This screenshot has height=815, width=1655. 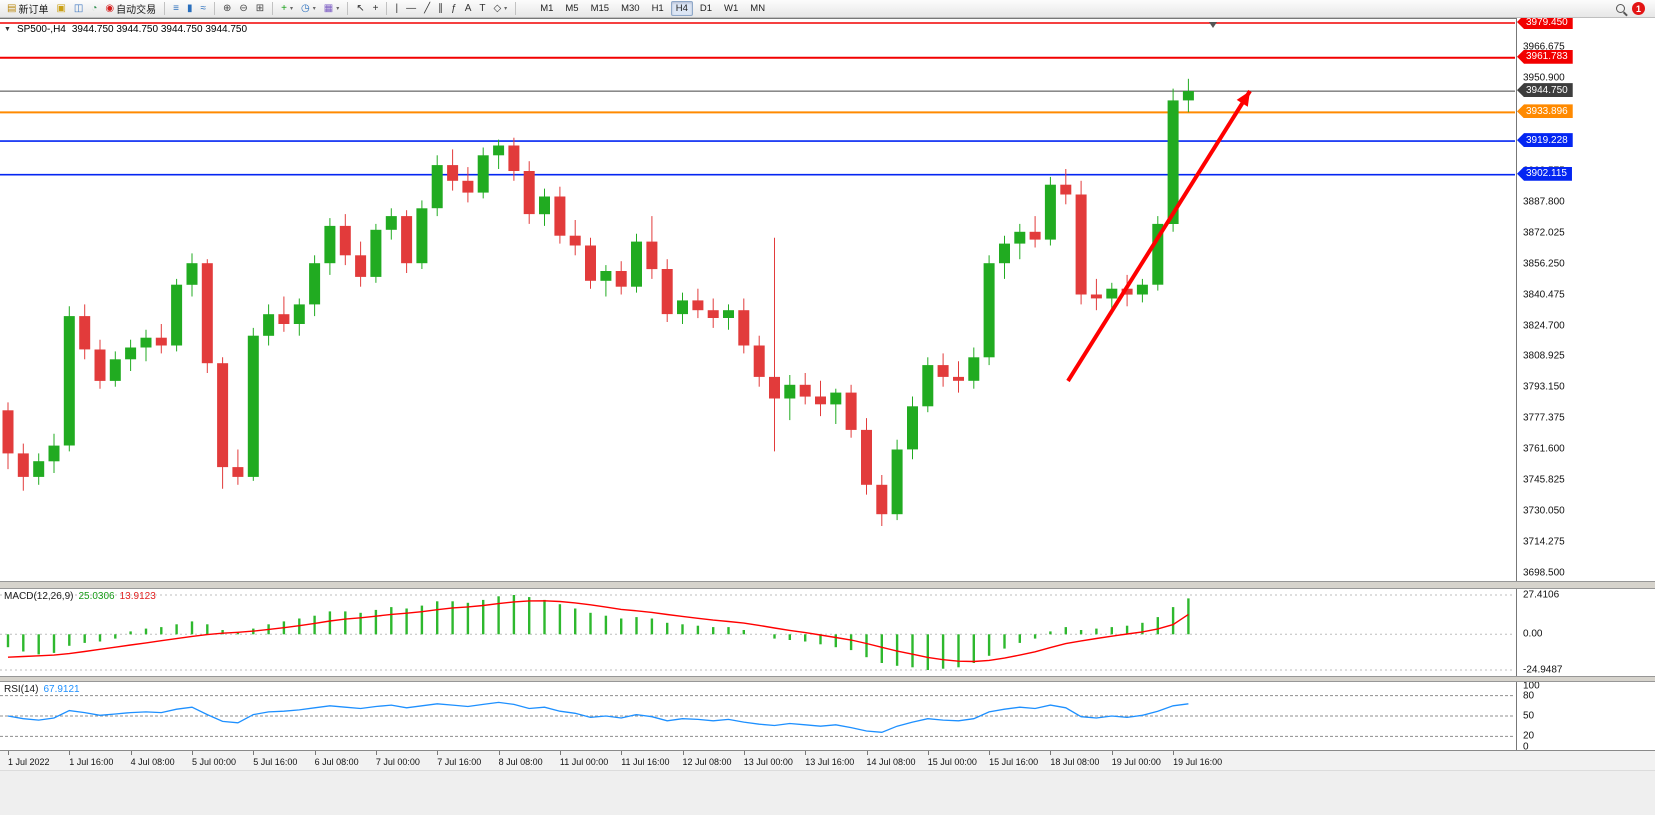 I want to click on search-icon, so click(x=1620, y=8).